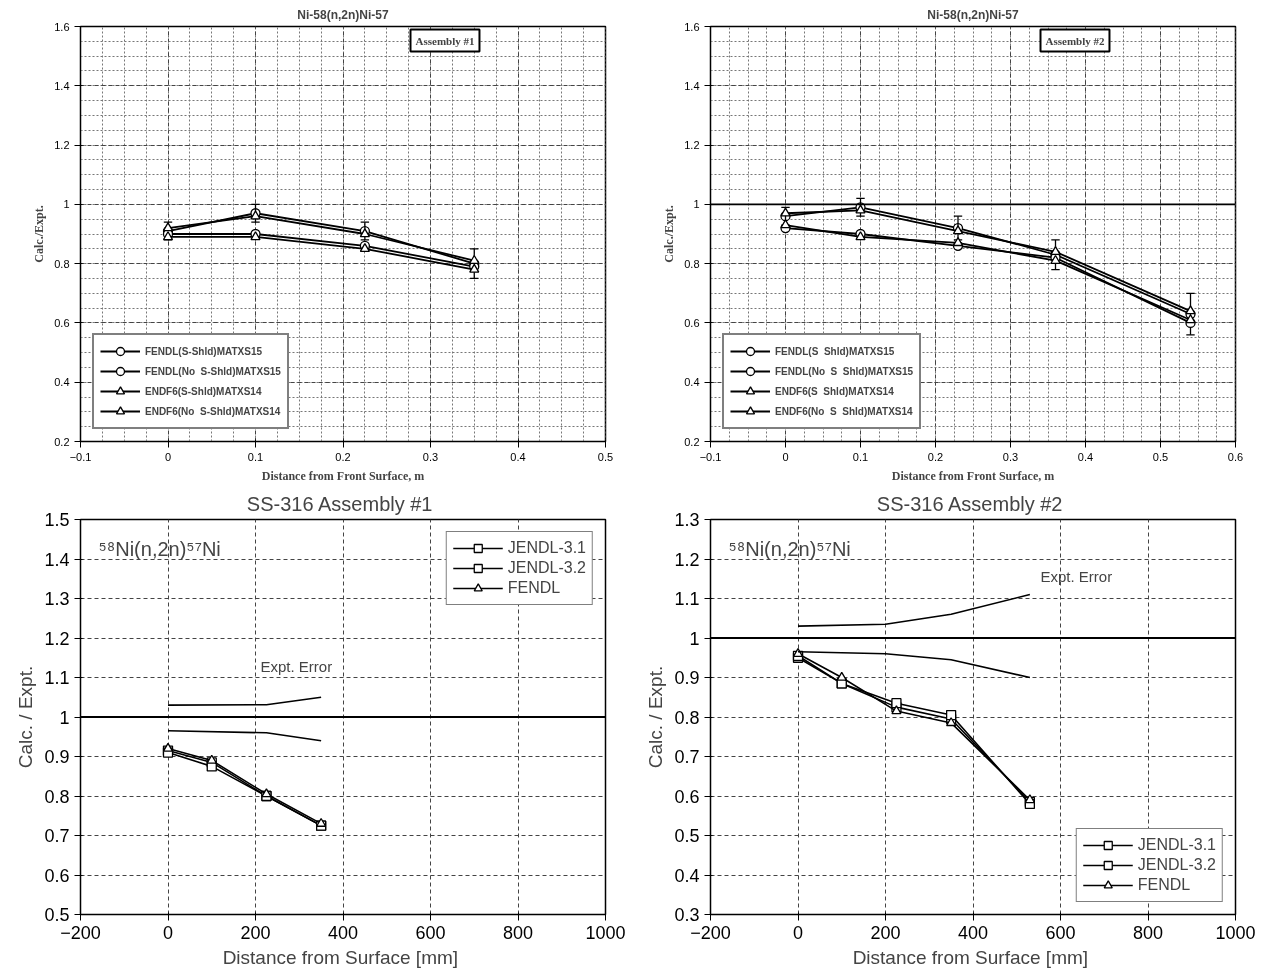 Image resolution: width=1273 pixels, height=976 pixels. I want to click on y-tick-label: 1.5, so click(57, 520).